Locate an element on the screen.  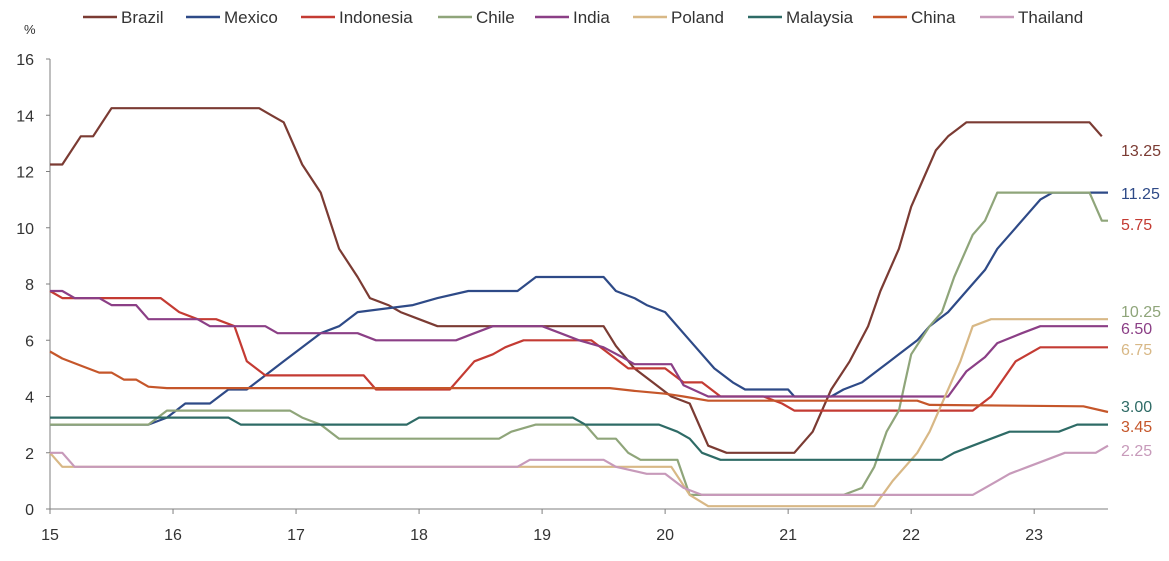
legend-item-thailand: Thailand is located at coordinates (1050, 17).